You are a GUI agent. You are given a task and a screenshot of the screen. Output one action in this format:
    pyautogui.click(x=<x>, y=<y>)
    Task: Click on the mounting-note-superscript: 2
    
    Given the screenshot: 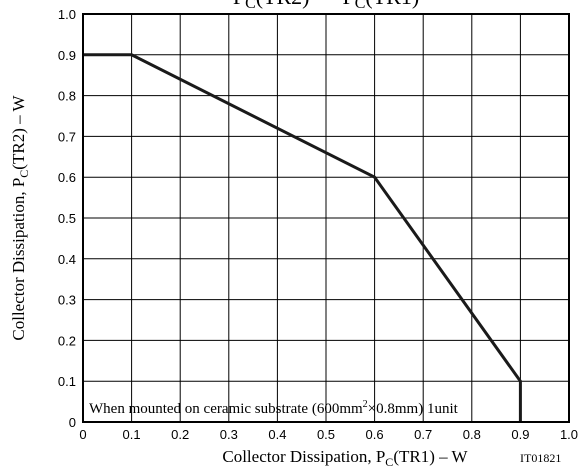 What is the action you would take?
    pyautogui.click(x=365, y=404)
    